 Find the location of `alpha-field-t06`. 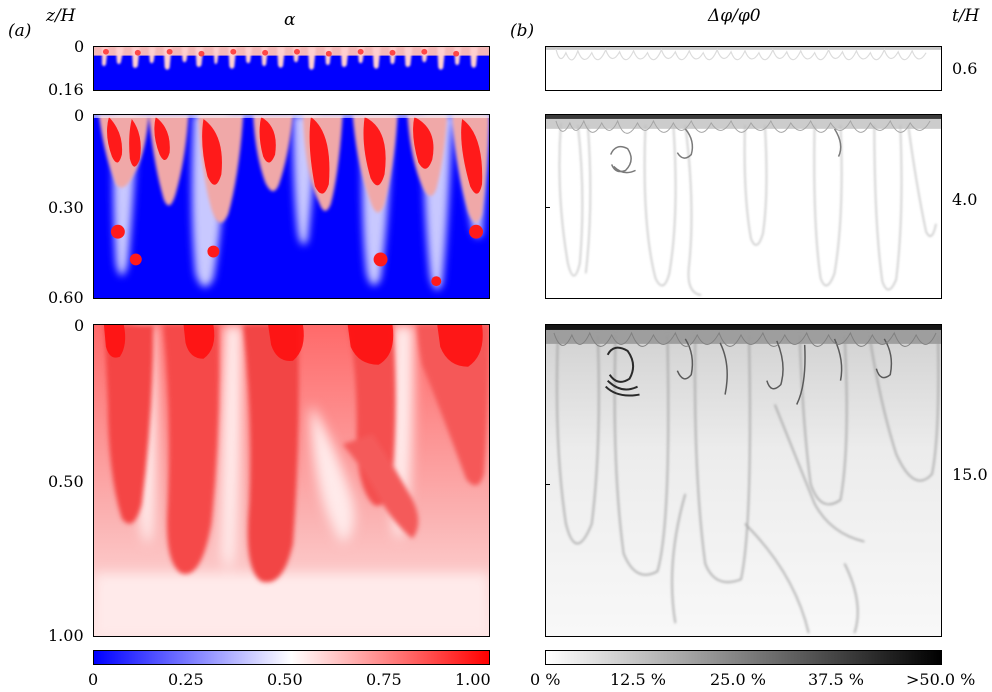

alpha-field-t06 is located at coordinates (291, 68).